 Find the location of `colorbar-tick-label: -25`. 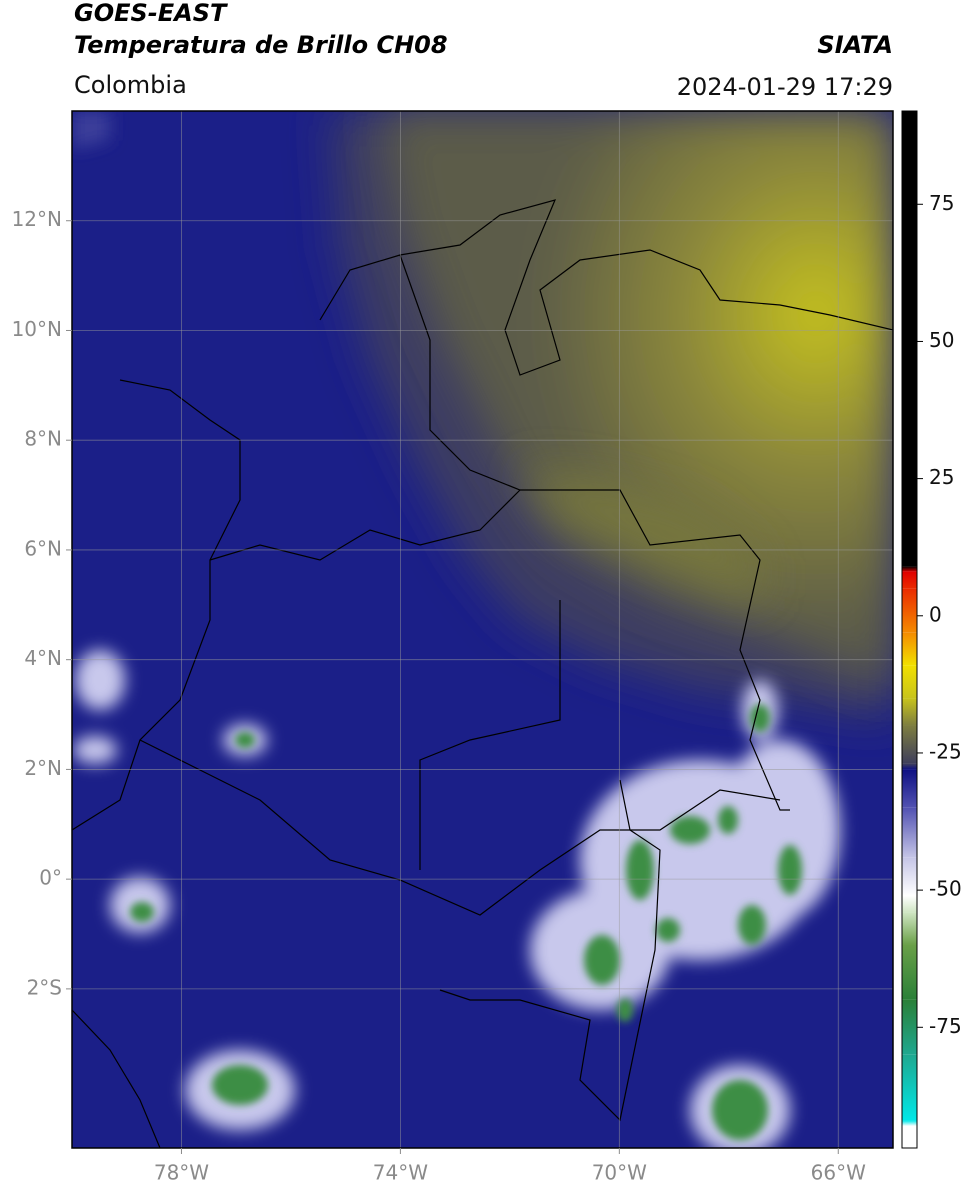

colorbar-tick-label: -25 is located at coordinates (945, 751).